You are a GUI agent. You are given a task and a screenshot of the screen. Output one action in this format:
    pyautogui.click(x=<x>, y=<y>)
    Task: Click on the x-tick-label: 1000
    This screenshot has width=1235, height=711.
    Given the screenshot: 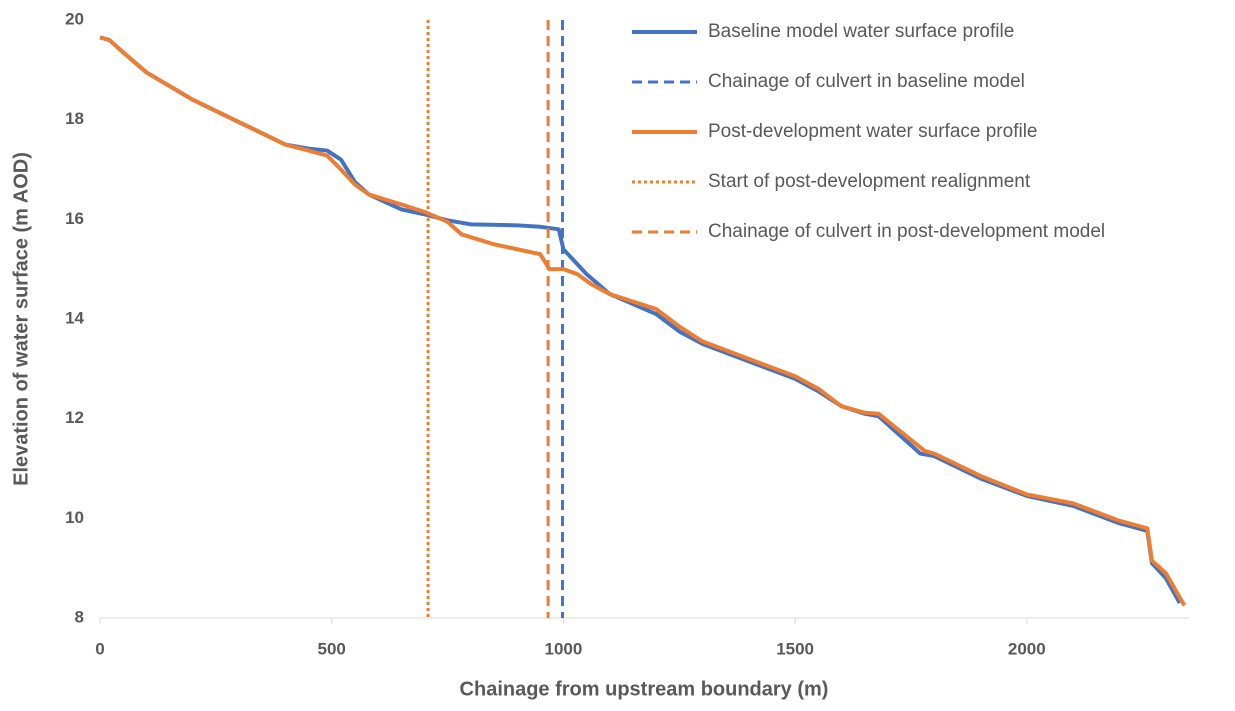 What is the action you would take?
    pyautogui.click(x=563, y=648)
    